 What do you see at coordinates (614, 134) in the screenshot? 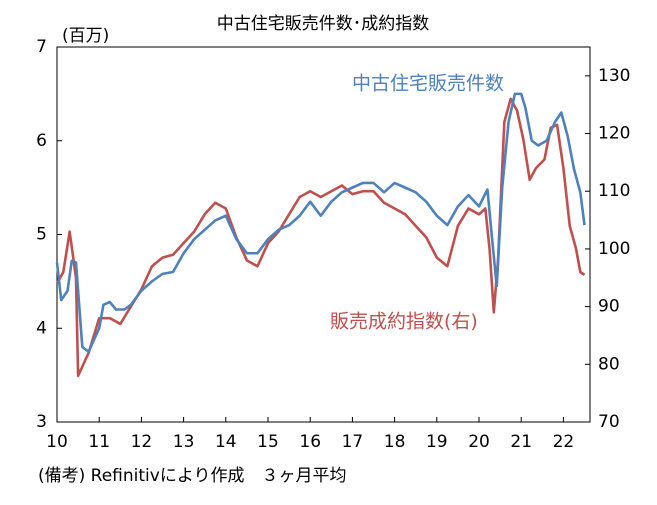
I see `y2-tick-label: 120` at bounding box center [614, 134].